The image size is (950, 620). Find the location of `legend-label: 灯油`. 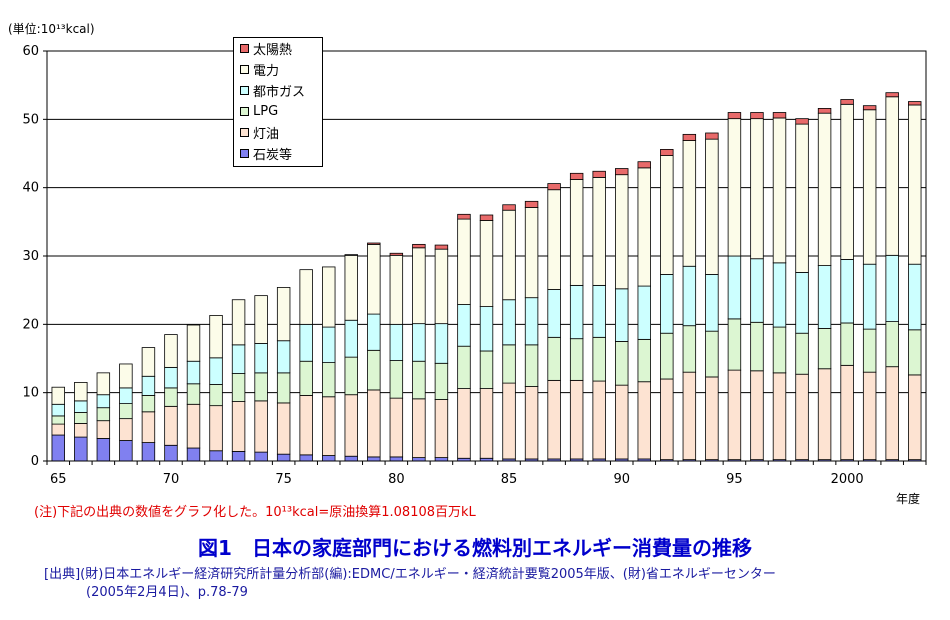

legend-label: 灯油 is located at coordinates (266, 134).